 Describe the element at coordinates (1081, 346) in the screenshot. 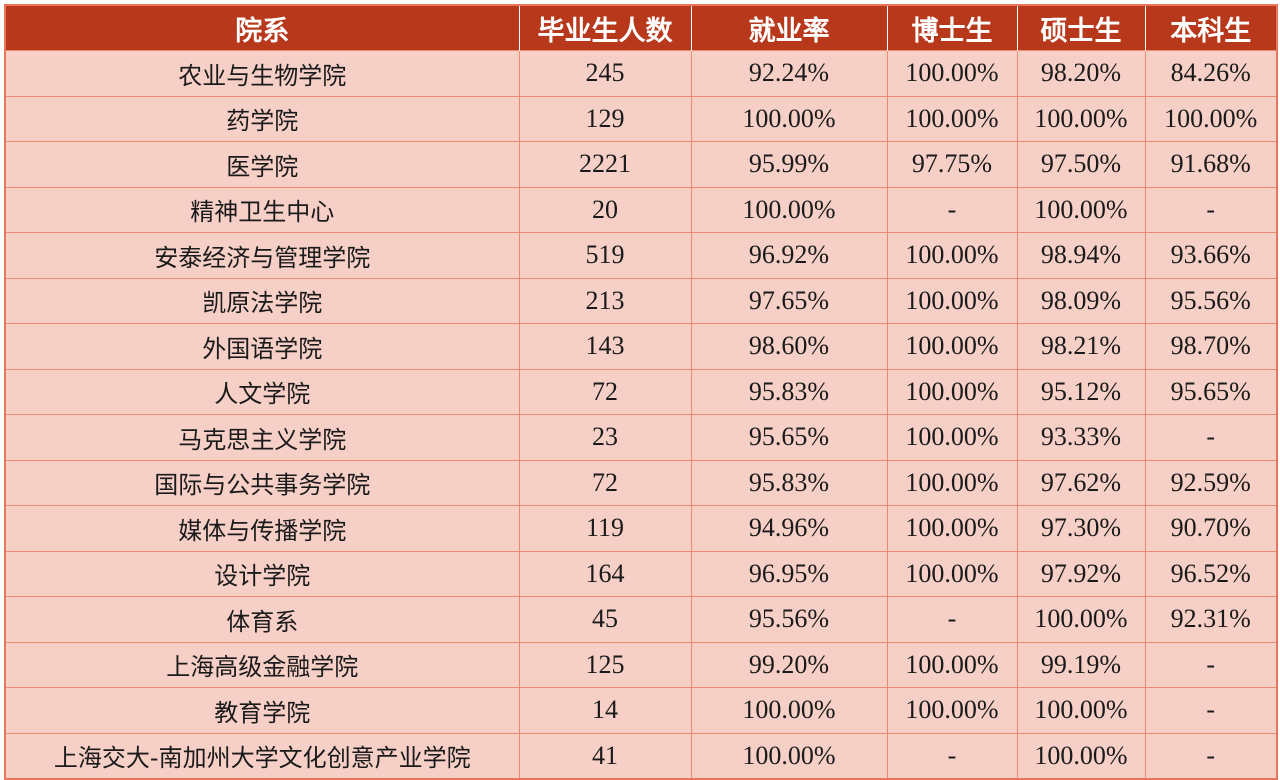

I see `cell-masters-rate: 98.21%` at that location.